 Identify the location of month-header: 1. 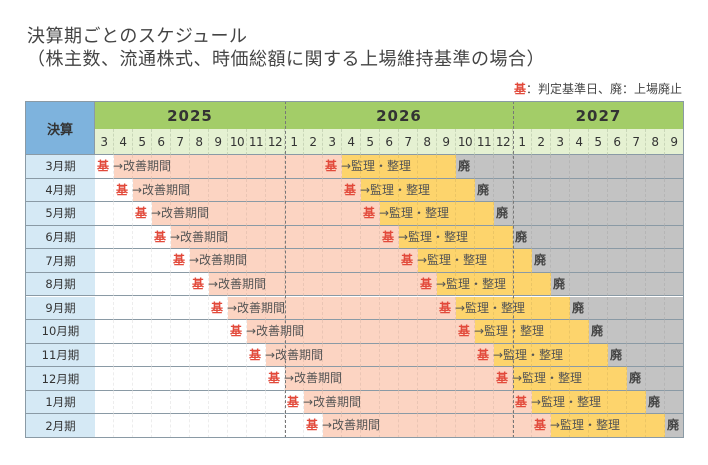
(294, 142).